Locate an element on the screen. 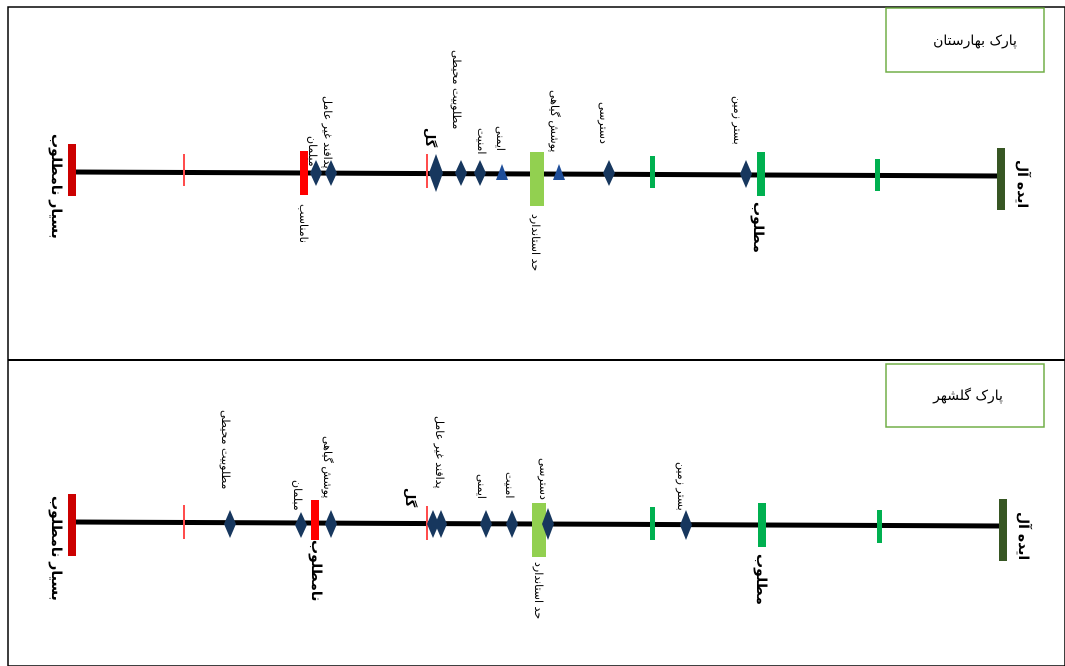 The image size is (1065, 666). panel-title: پارک گلشهر is located at coordinates (967, 395).